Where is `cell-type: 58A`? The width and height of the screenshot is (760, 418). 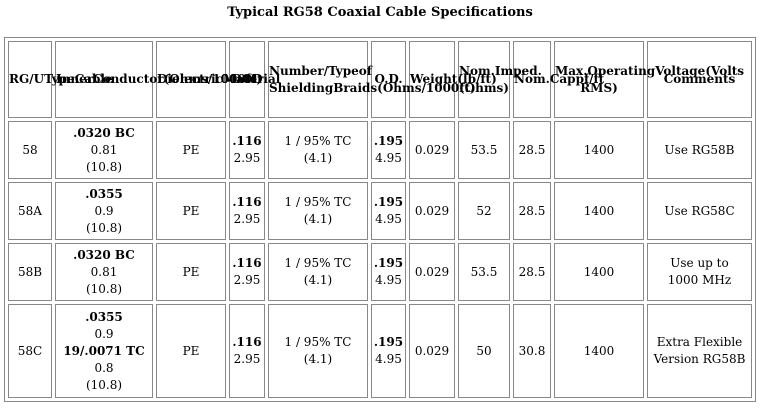 cell-type: 58A is located at coordinates (30, 211).